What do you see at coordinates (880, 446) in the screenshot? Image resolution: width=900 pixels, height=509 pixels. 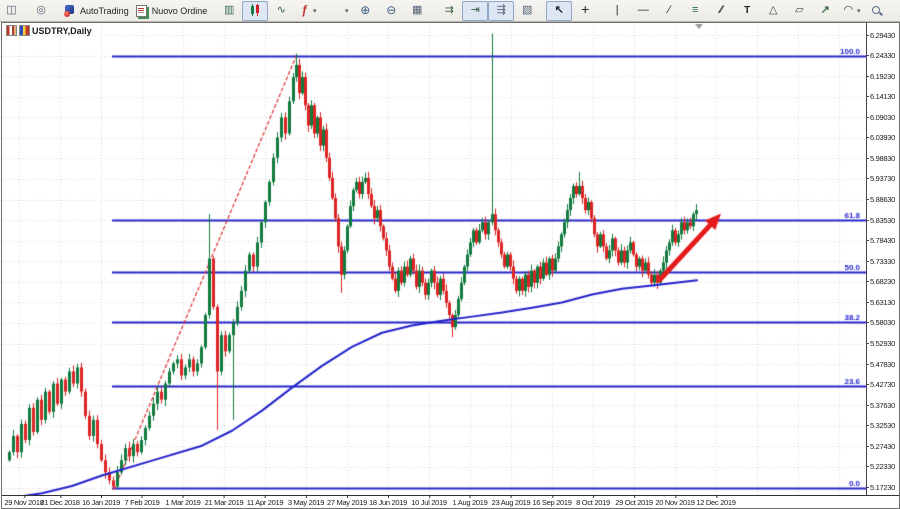 I see `price-tick-label: 5.27430` at bounding box center [880, 446].